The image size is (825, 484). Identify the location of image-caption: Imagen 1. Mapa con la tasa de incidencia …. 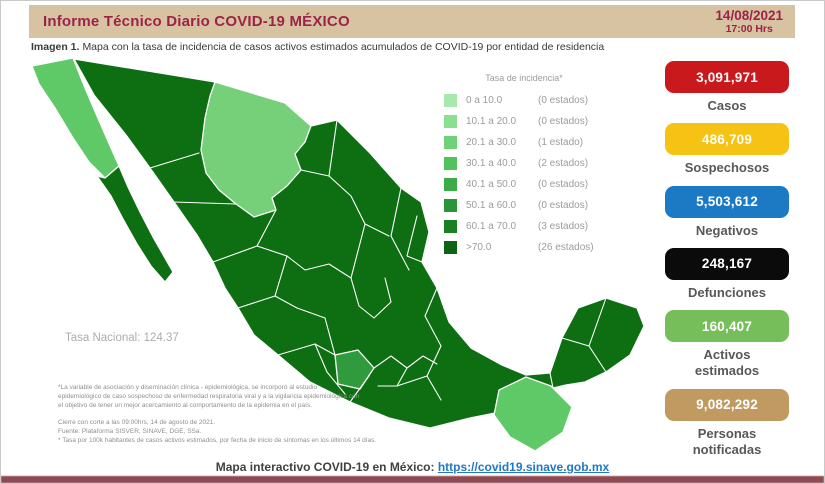
(317, 47).